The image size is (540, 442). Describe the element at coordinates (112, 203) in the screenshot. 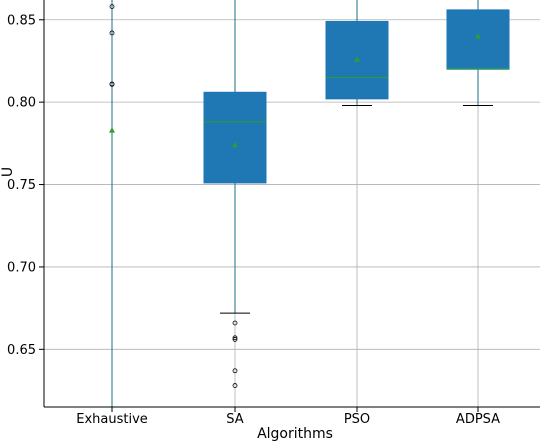

I see `box-group-exhaustive` at that location.